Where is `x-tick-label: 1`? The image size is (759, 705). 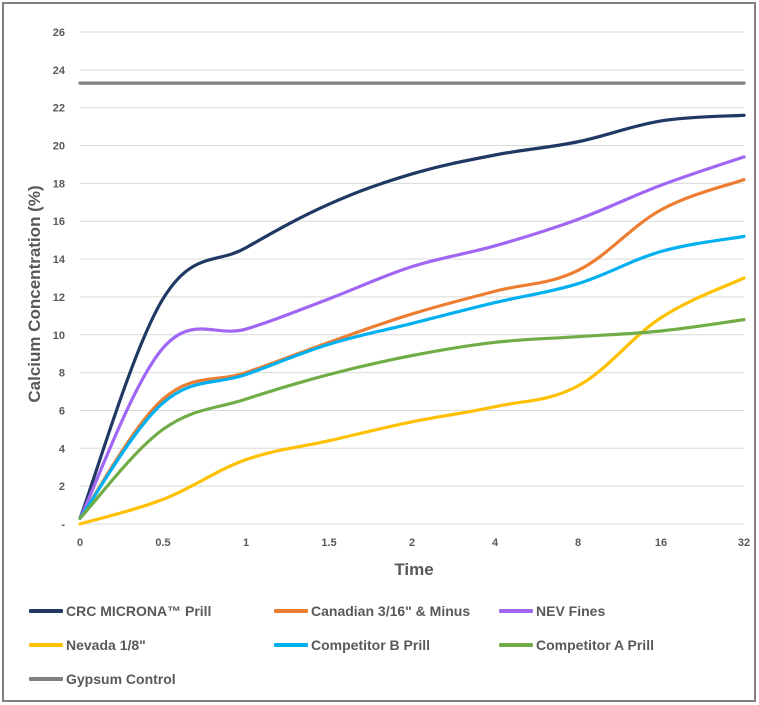
x-tick-label: 1 is located at coordinates (246, 543).